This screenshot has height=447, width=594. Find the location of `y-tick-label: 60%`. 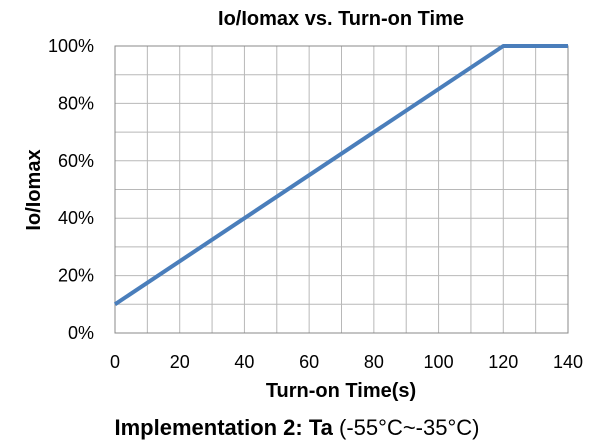

y-tick-label: 60% is located at coordinates (76, 161).